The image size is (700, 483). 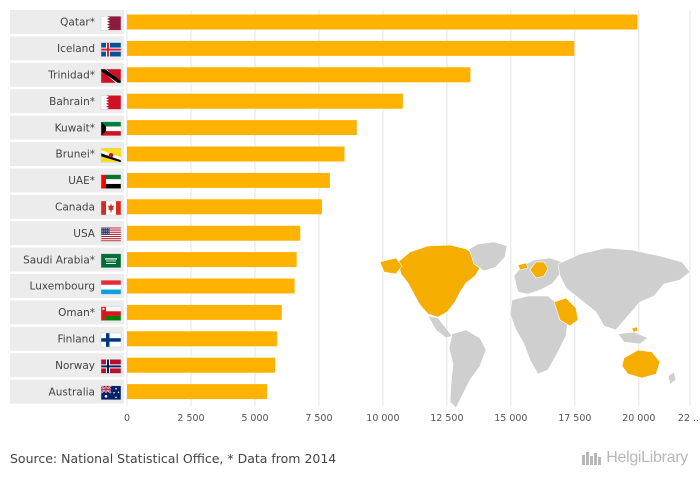 I want to click on category-label: Luxembourg, so click(x=62, y=287).